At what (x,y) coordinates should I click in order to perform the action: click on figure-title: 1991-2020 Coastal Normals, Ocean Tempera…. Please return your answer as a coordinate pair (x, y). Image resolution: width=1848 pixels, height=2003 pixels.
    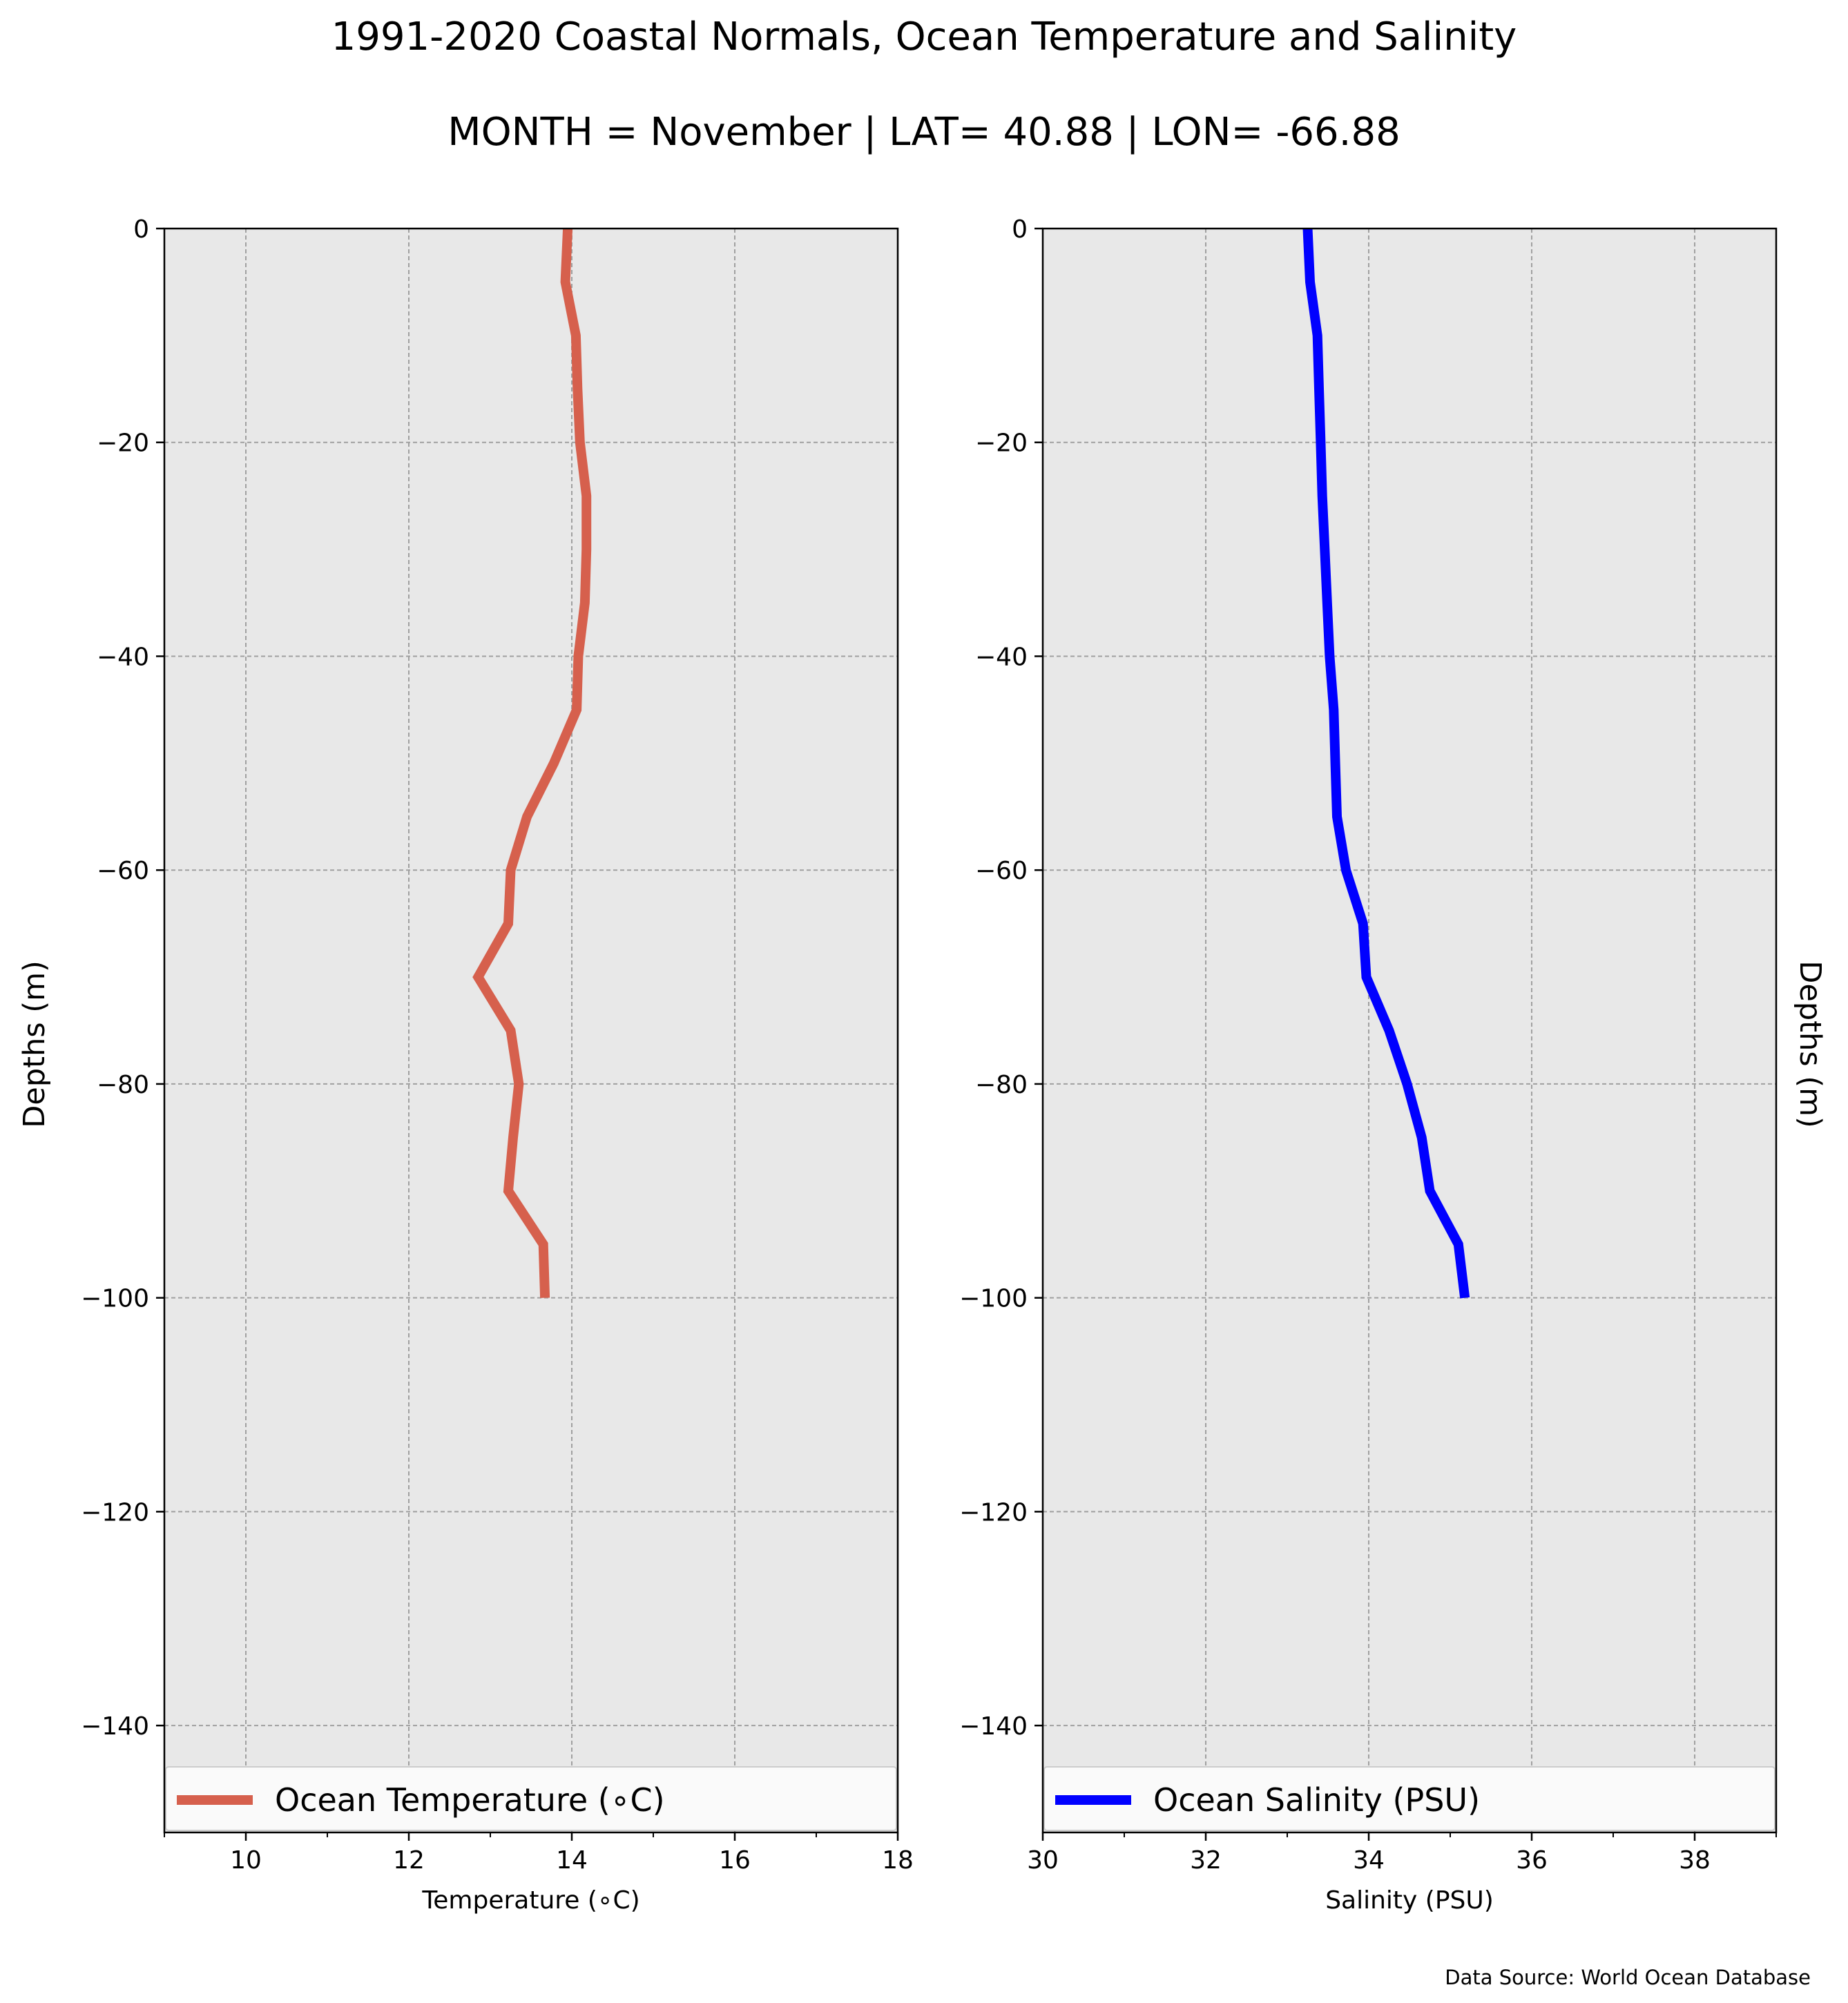
    Looking at the image, I should click on (924, 36).